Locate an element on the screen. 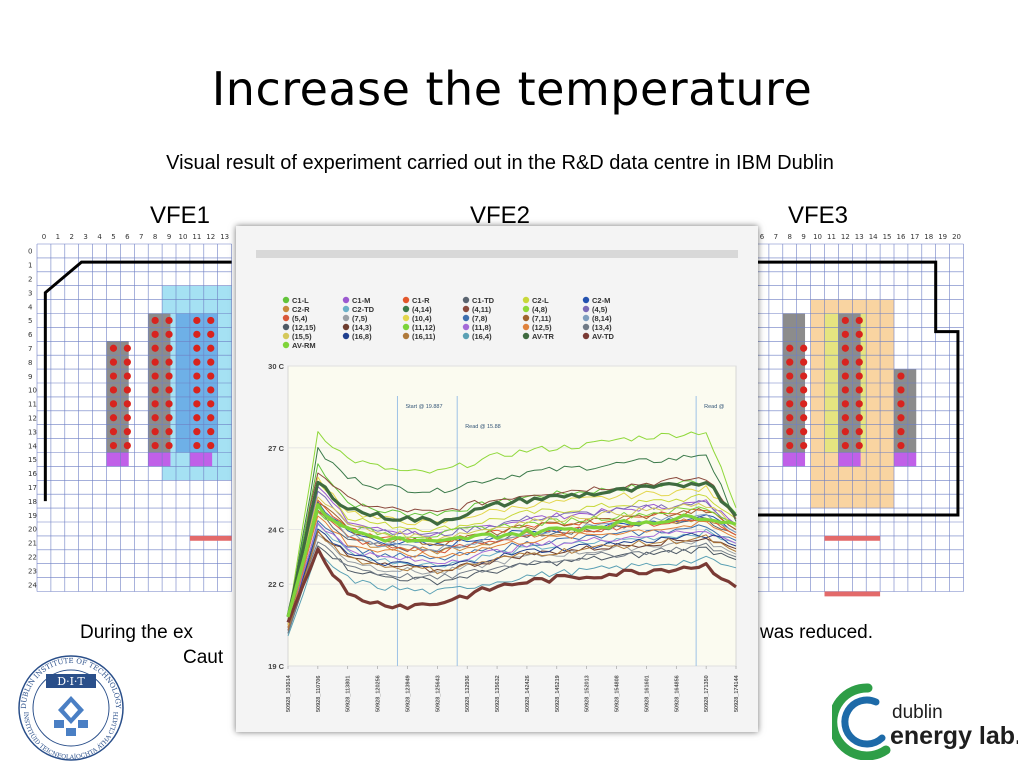 This screenshot has height=768, width=1024. col-label: 12 is located at coordinates (210, 237).